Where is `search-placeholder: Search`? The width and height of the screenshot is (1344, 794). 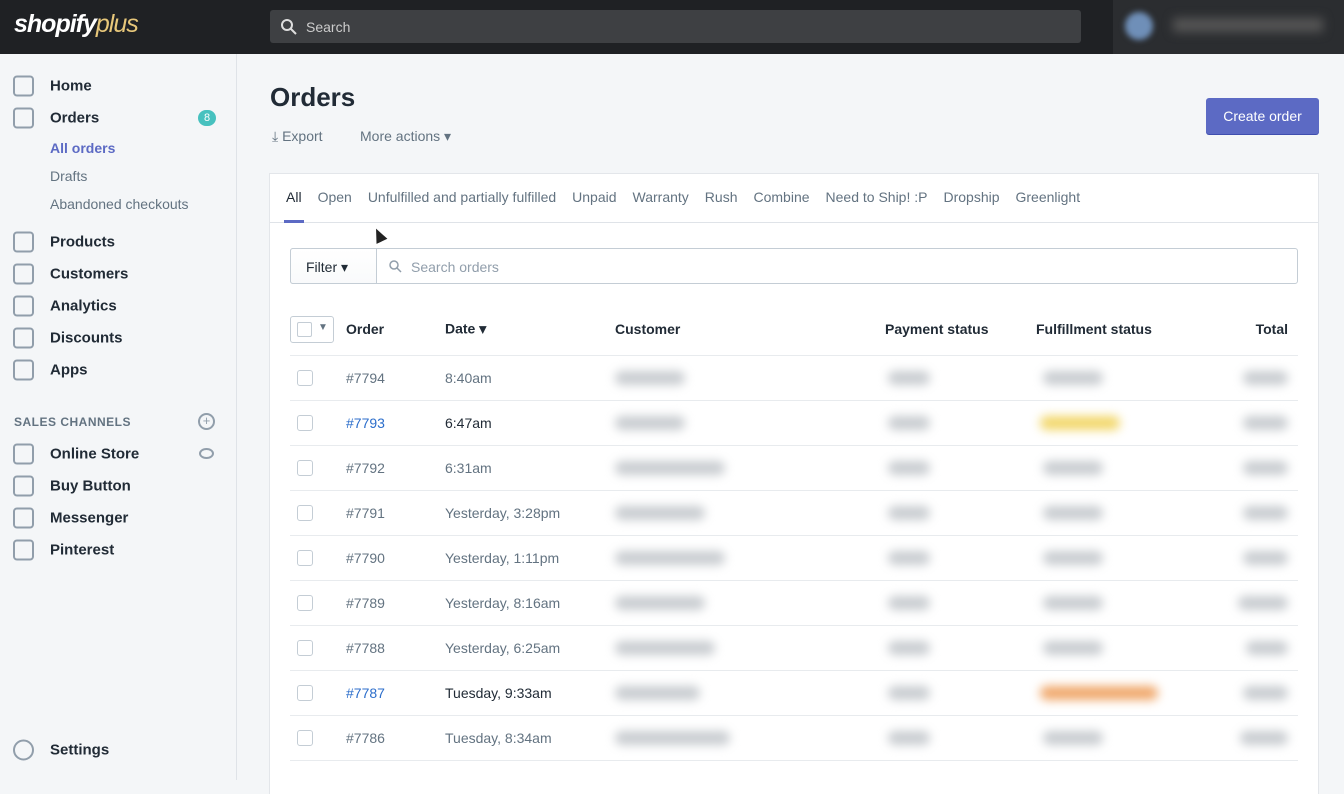 search-placeholder: Search is located at coordinates (328, 27).